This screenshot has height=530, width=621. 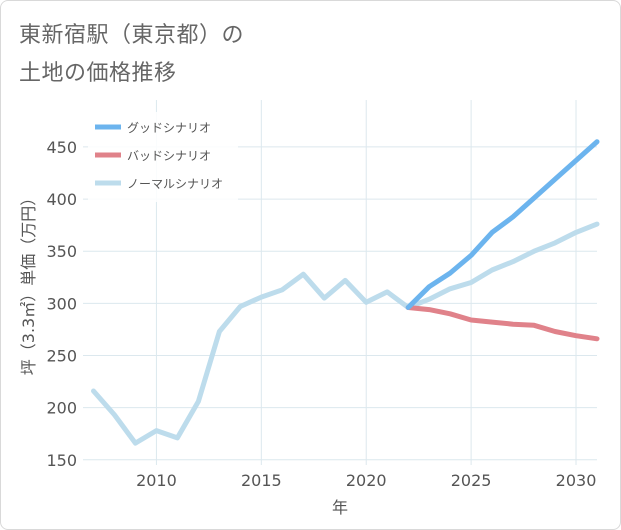 What do you see at coordinates (61, 251) in the screenshot?
I see `y-tick-label: 350` at bounding box center [61, 251].